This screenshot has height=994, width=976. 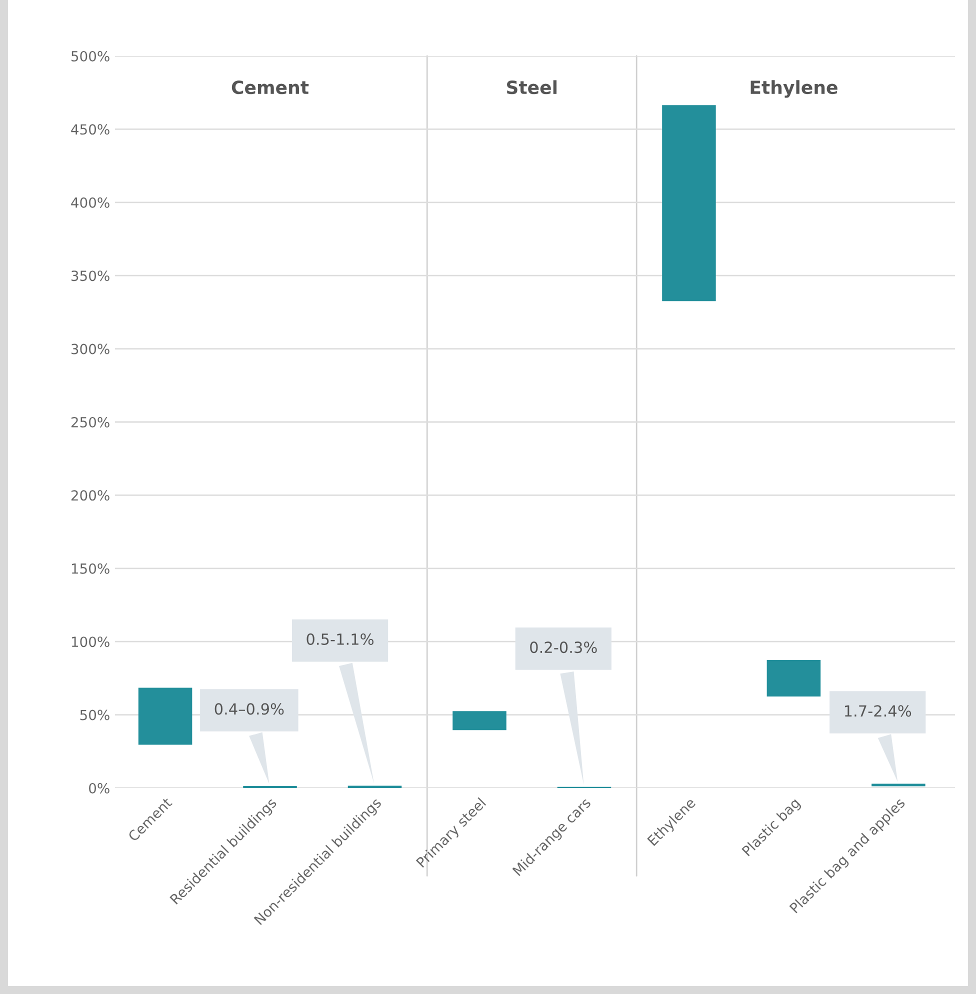 I want to click on y-tick-label: 300%, so click(x=90, y=349).